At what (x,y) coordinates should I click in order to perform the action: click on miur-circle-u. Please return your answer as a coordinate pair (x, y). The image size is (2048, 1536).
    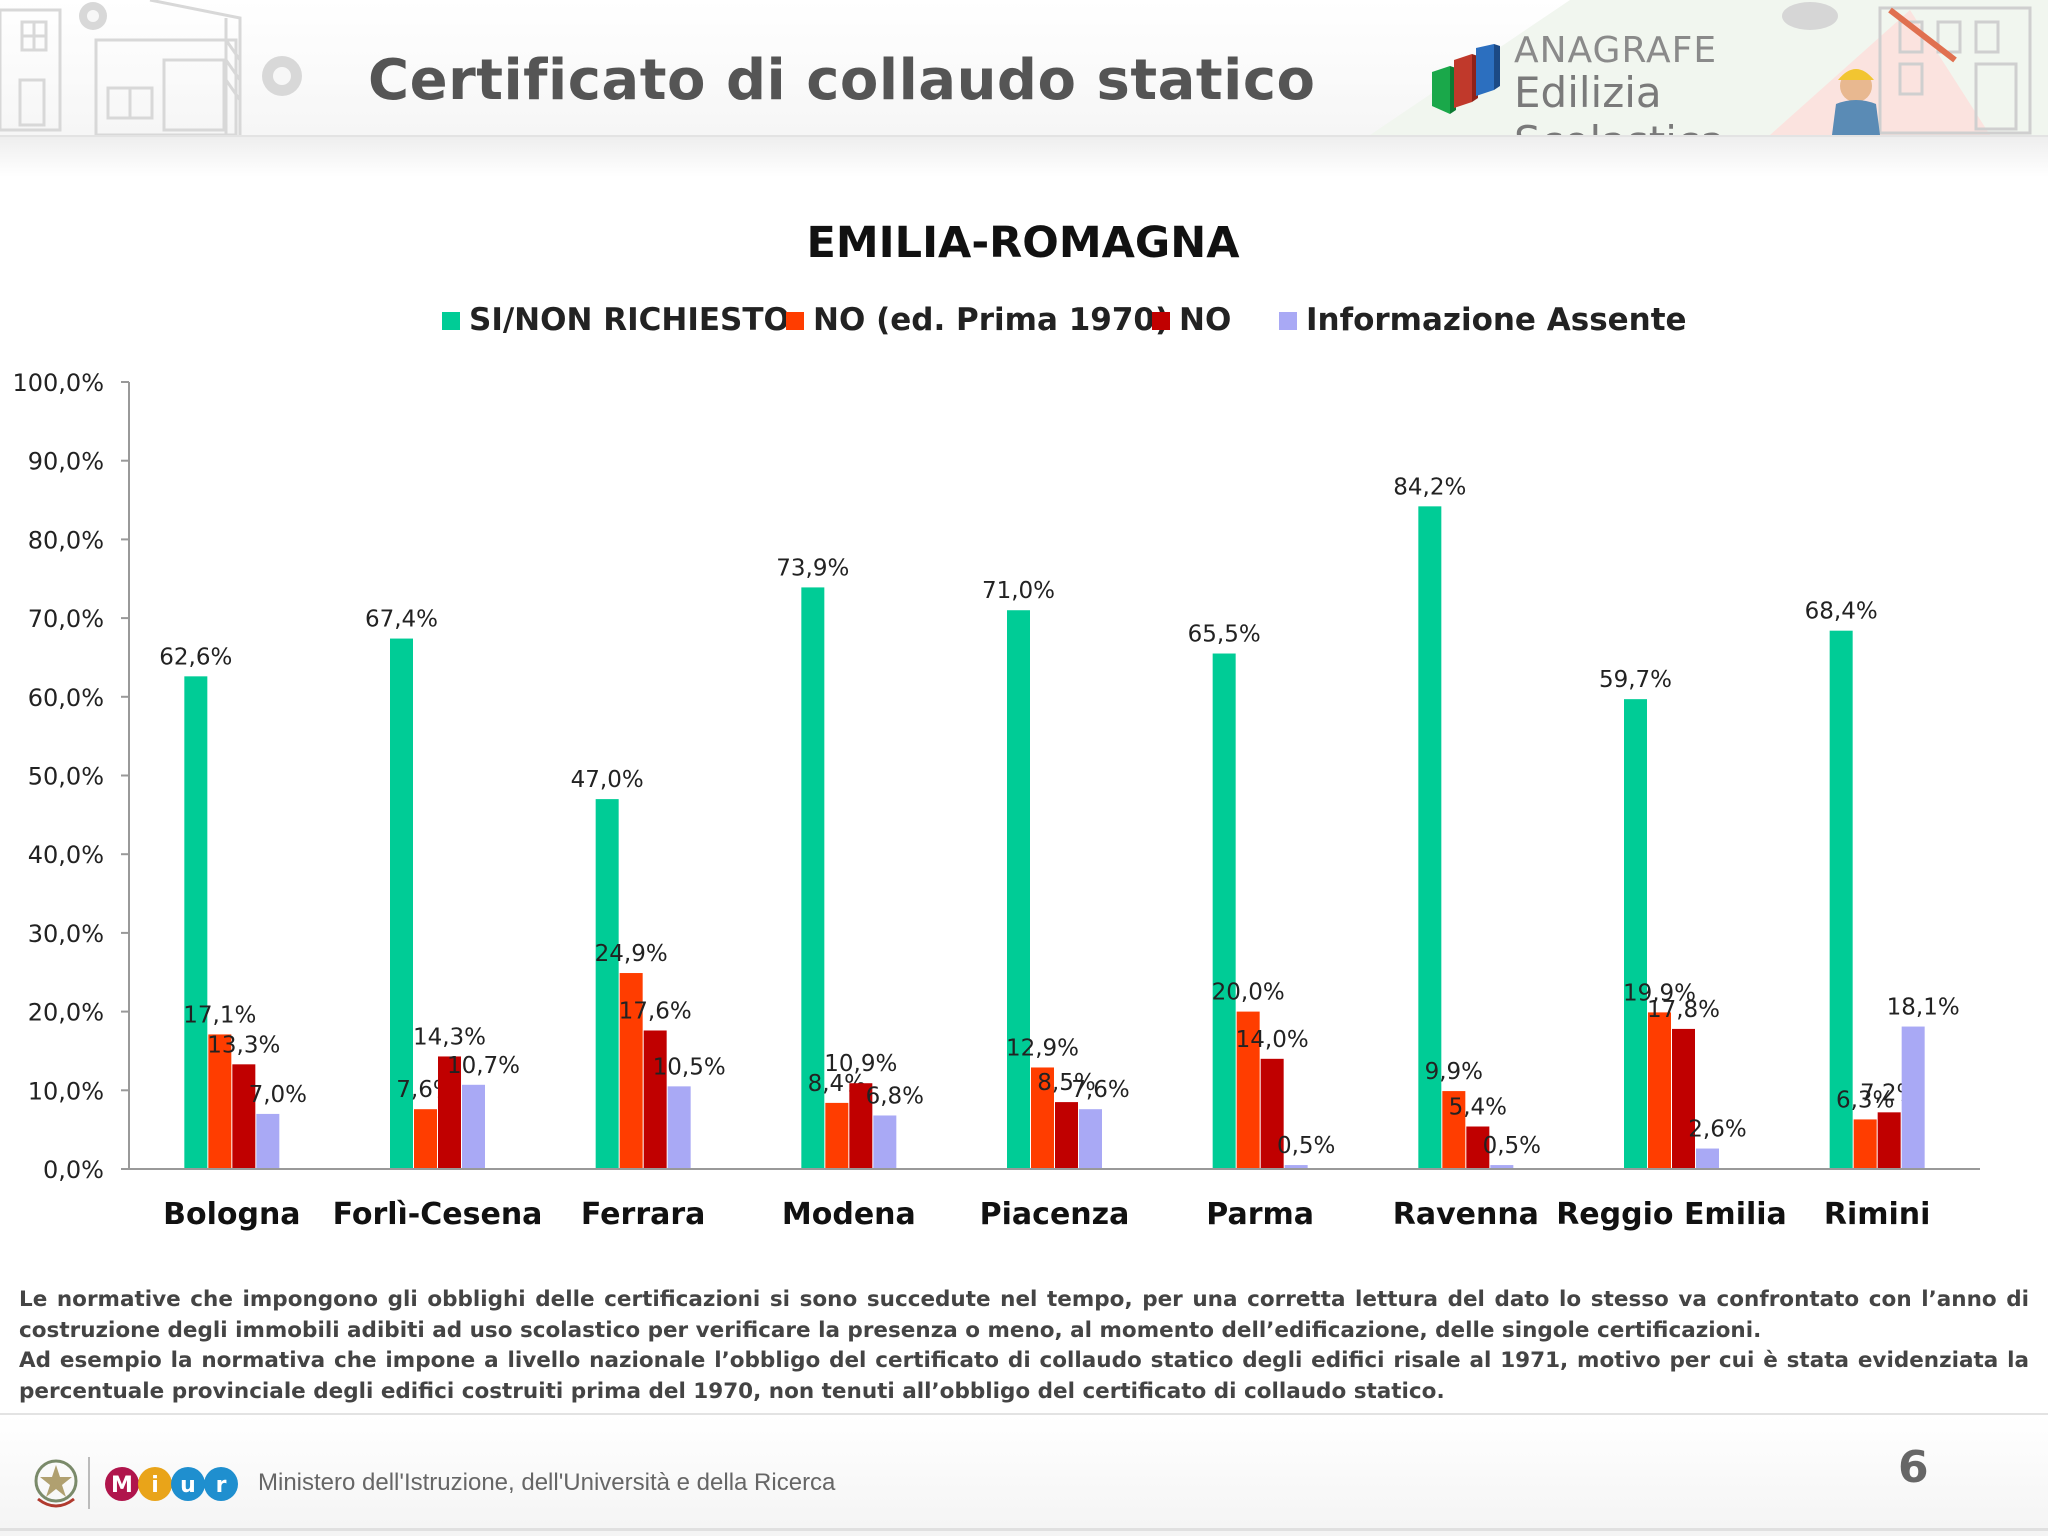
    Looking at the image, I should click on (188, 1484).